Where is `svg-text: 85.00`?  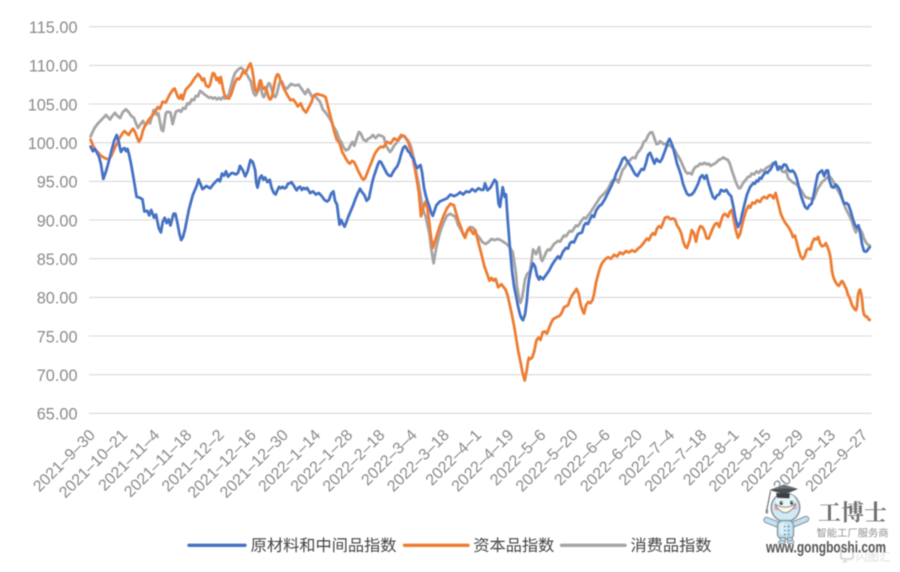 svg-text: 85.00 is located at coordinates (57, 260).